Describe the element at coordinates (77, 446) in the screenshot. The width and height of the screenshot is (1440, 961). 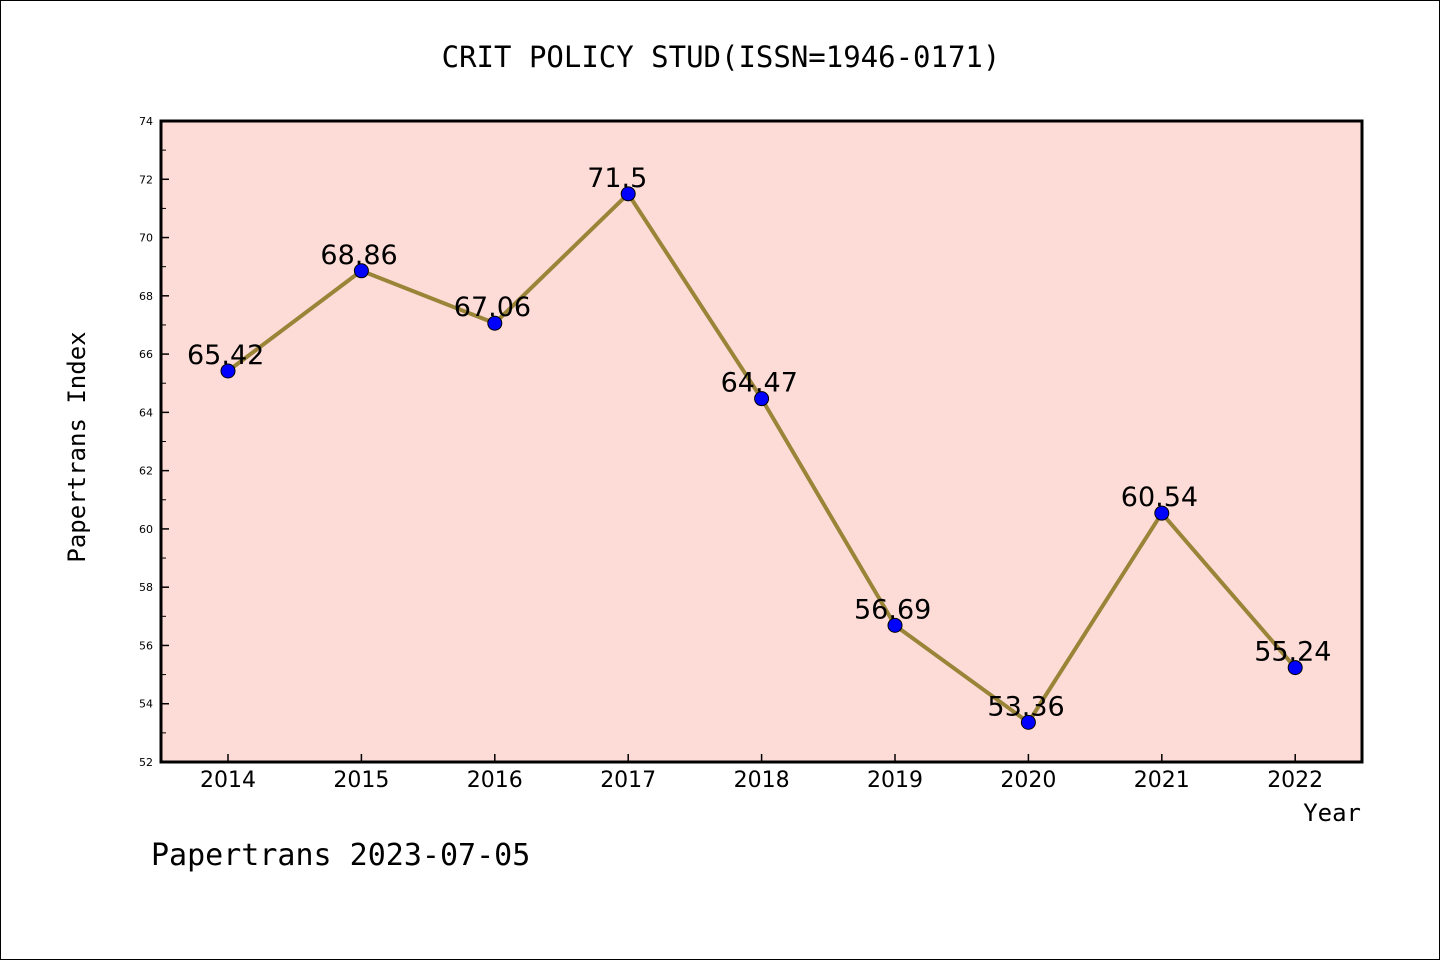
I see `y-axis-label: Papertrans Index` at that location.